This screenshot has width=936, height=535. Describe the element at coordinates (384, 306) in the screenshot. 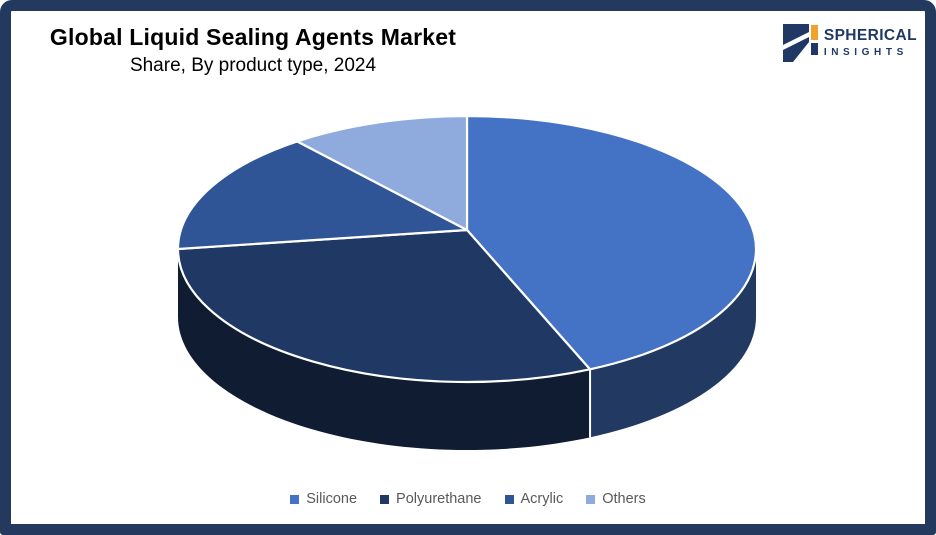

I see `pie-slice-polyurethane` at that location.